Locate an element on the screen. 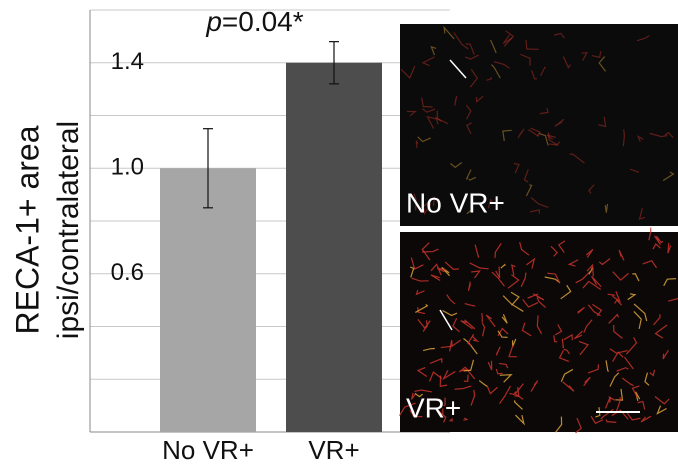 The height and width of the screenshot is (472, 678). x-tick-label: No VR+ is located at coordinates (208, 450).